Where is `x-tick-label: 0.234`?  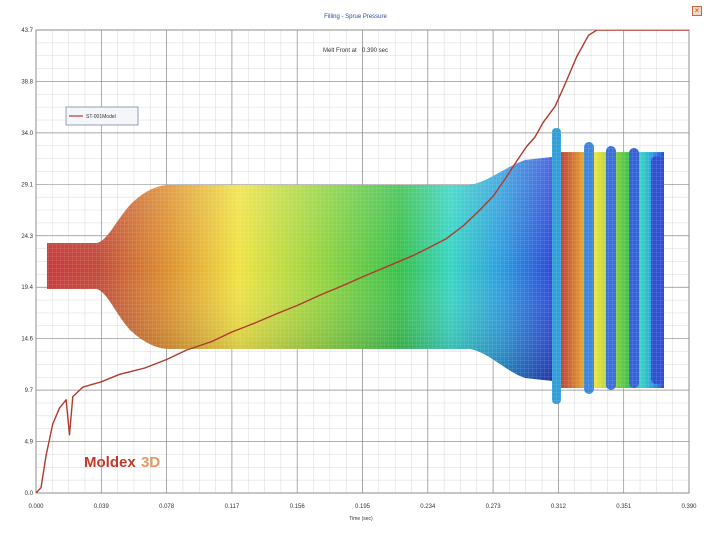
x-tick-label: 0.234 is located at coordinates (428, 507).